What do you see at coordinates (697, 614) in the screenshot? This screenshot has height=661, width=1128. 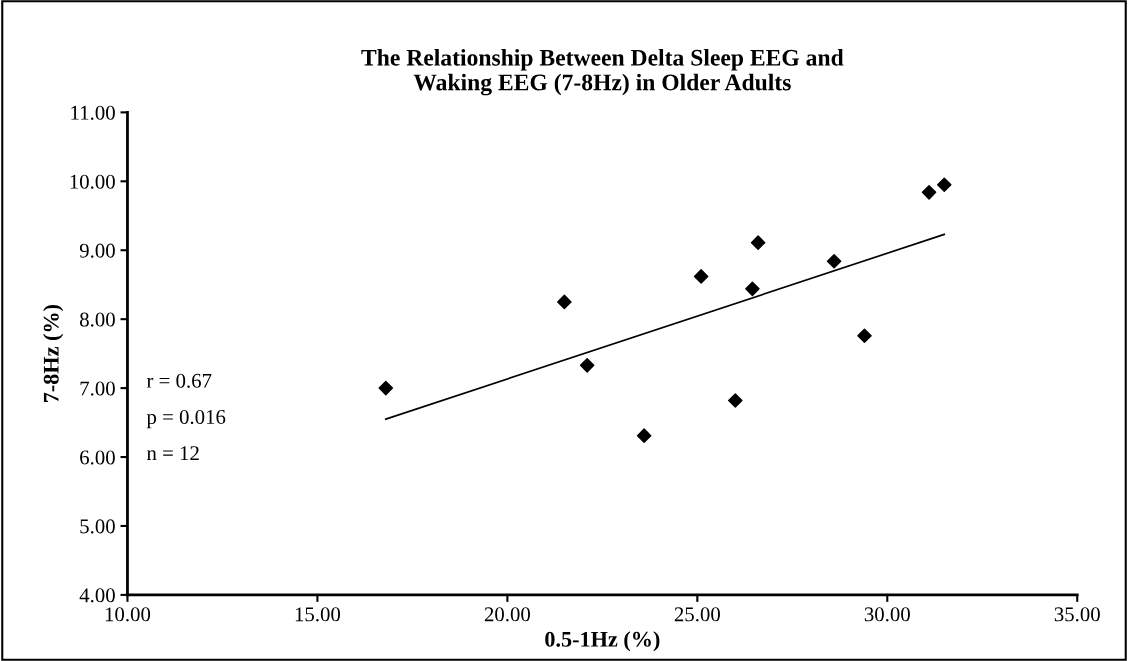 I see `x-tick-label: 25.00` at bounding box center [697, 614].